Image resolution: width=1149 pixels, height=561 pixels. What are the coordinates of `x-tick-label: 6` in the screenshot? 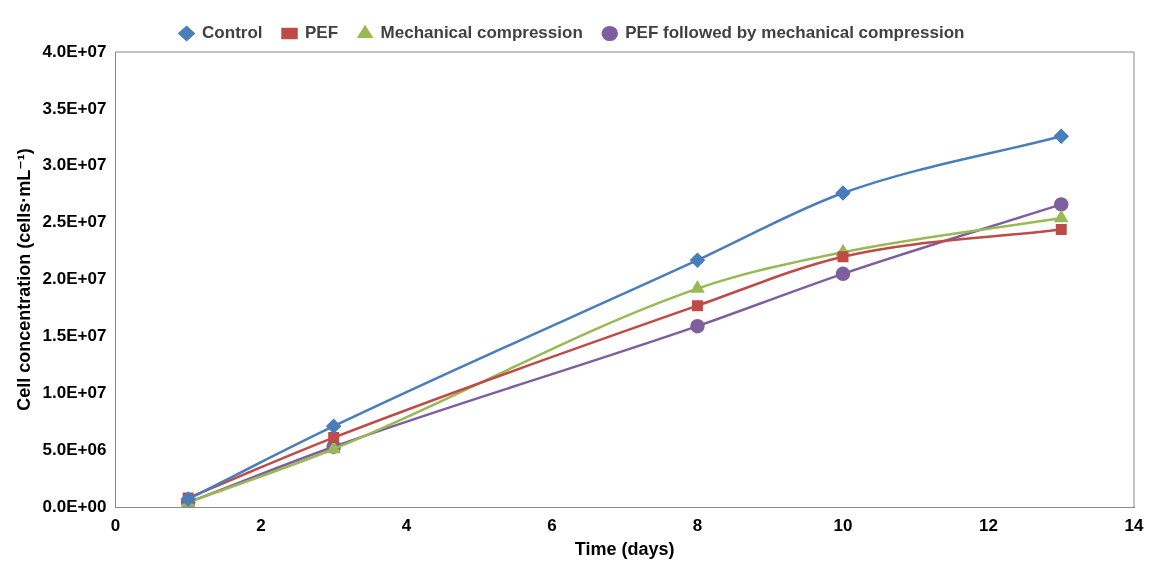 It's located at (552, 525).